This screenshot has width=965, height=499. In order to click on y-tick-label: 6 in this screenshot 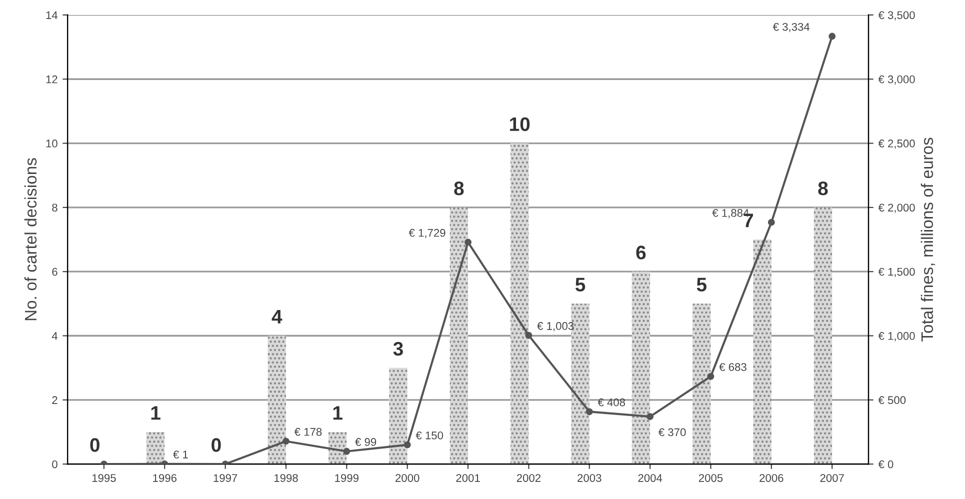, I will do `click(55, 272)`.